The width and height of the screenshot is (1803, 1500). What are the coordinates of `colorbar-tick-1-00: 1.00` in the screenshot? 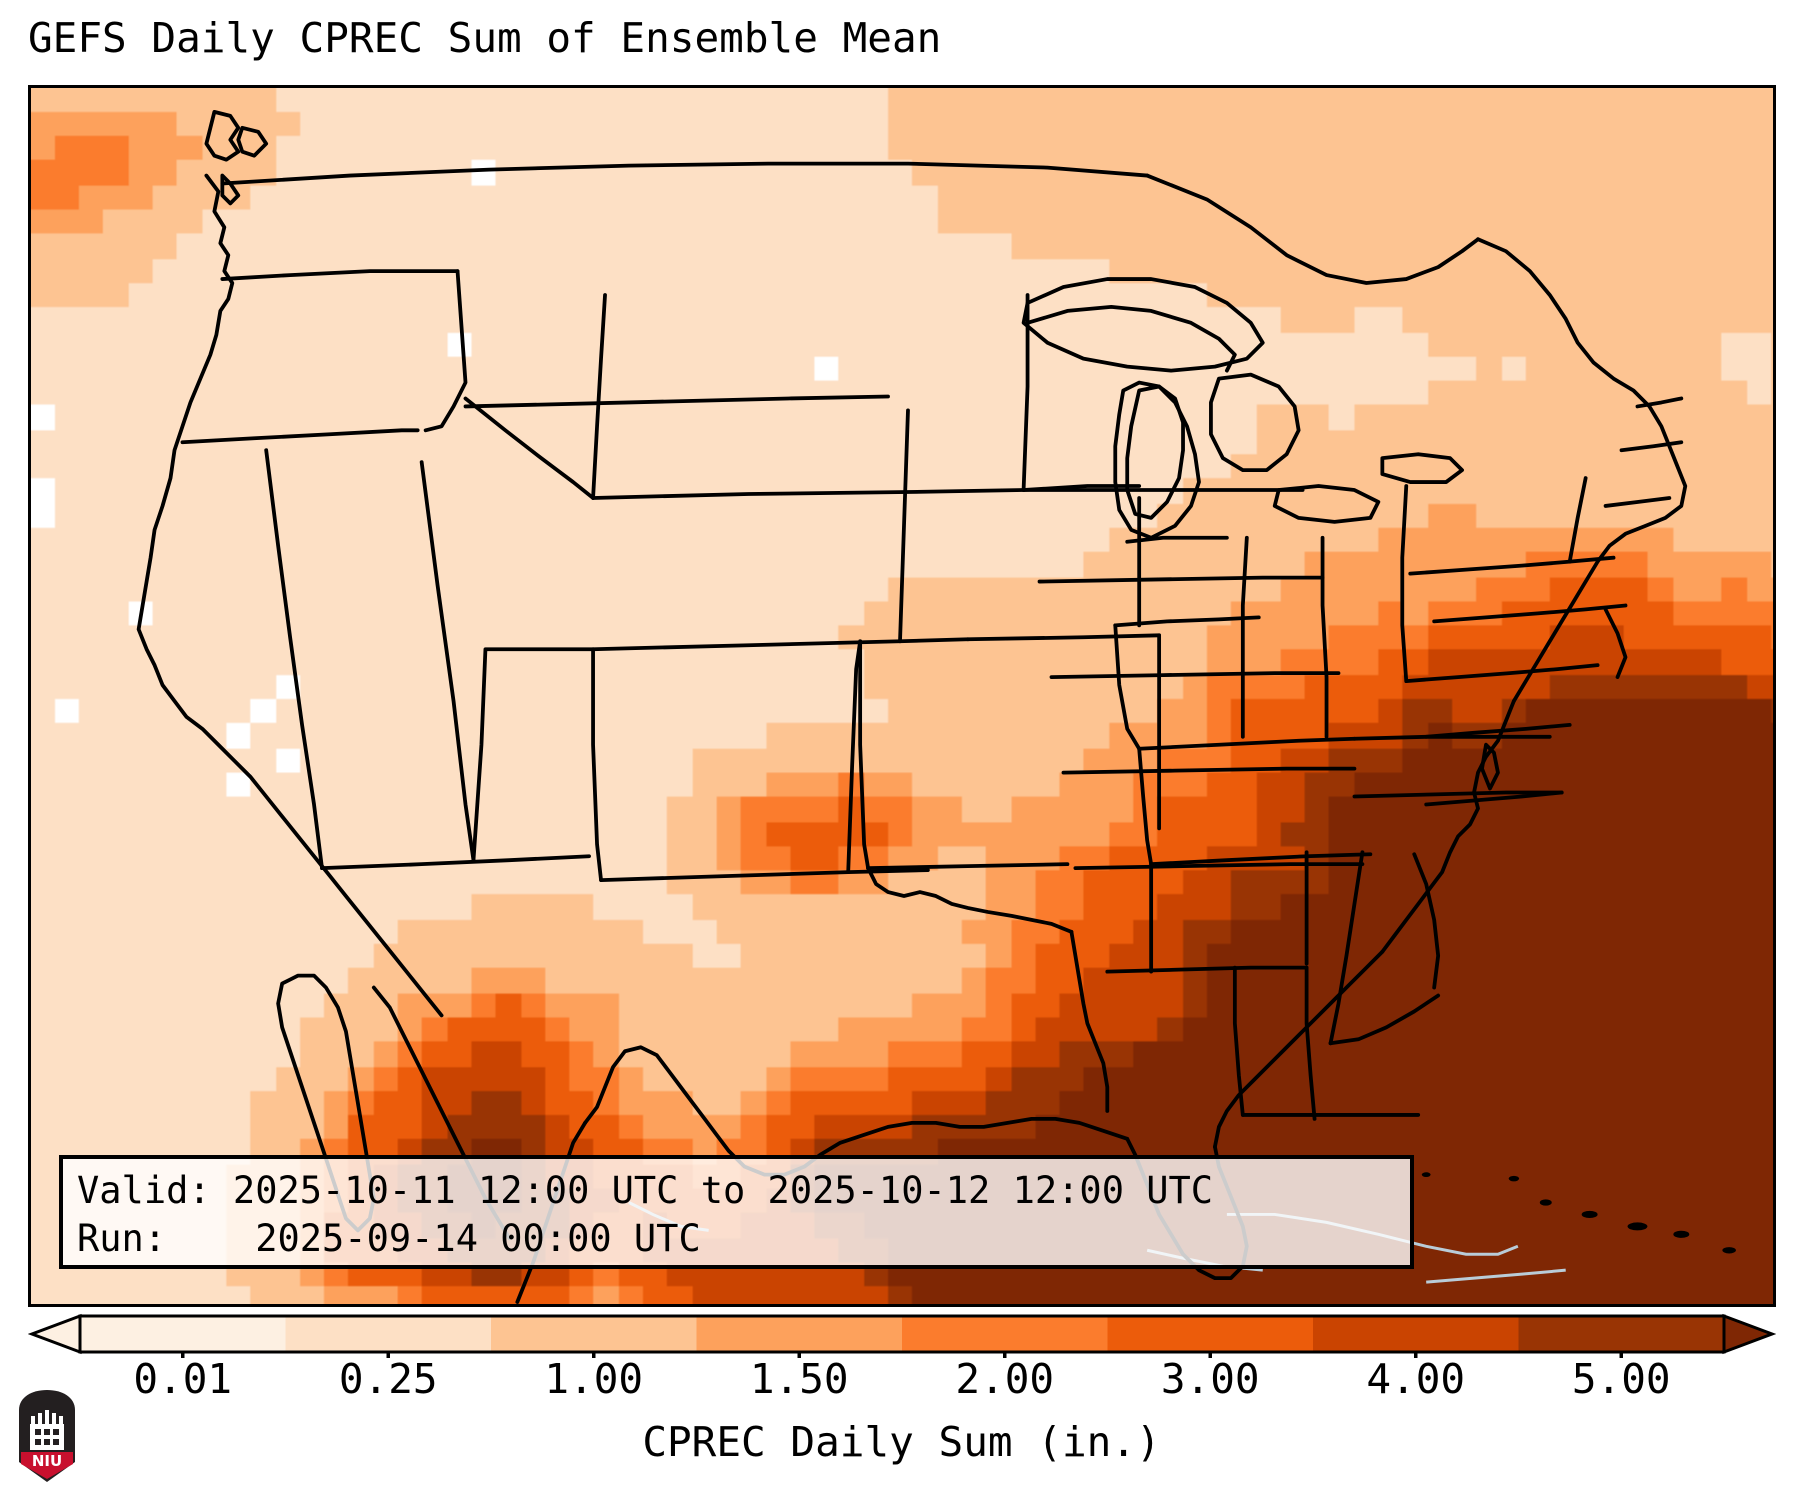 It's located at (594, 1379).